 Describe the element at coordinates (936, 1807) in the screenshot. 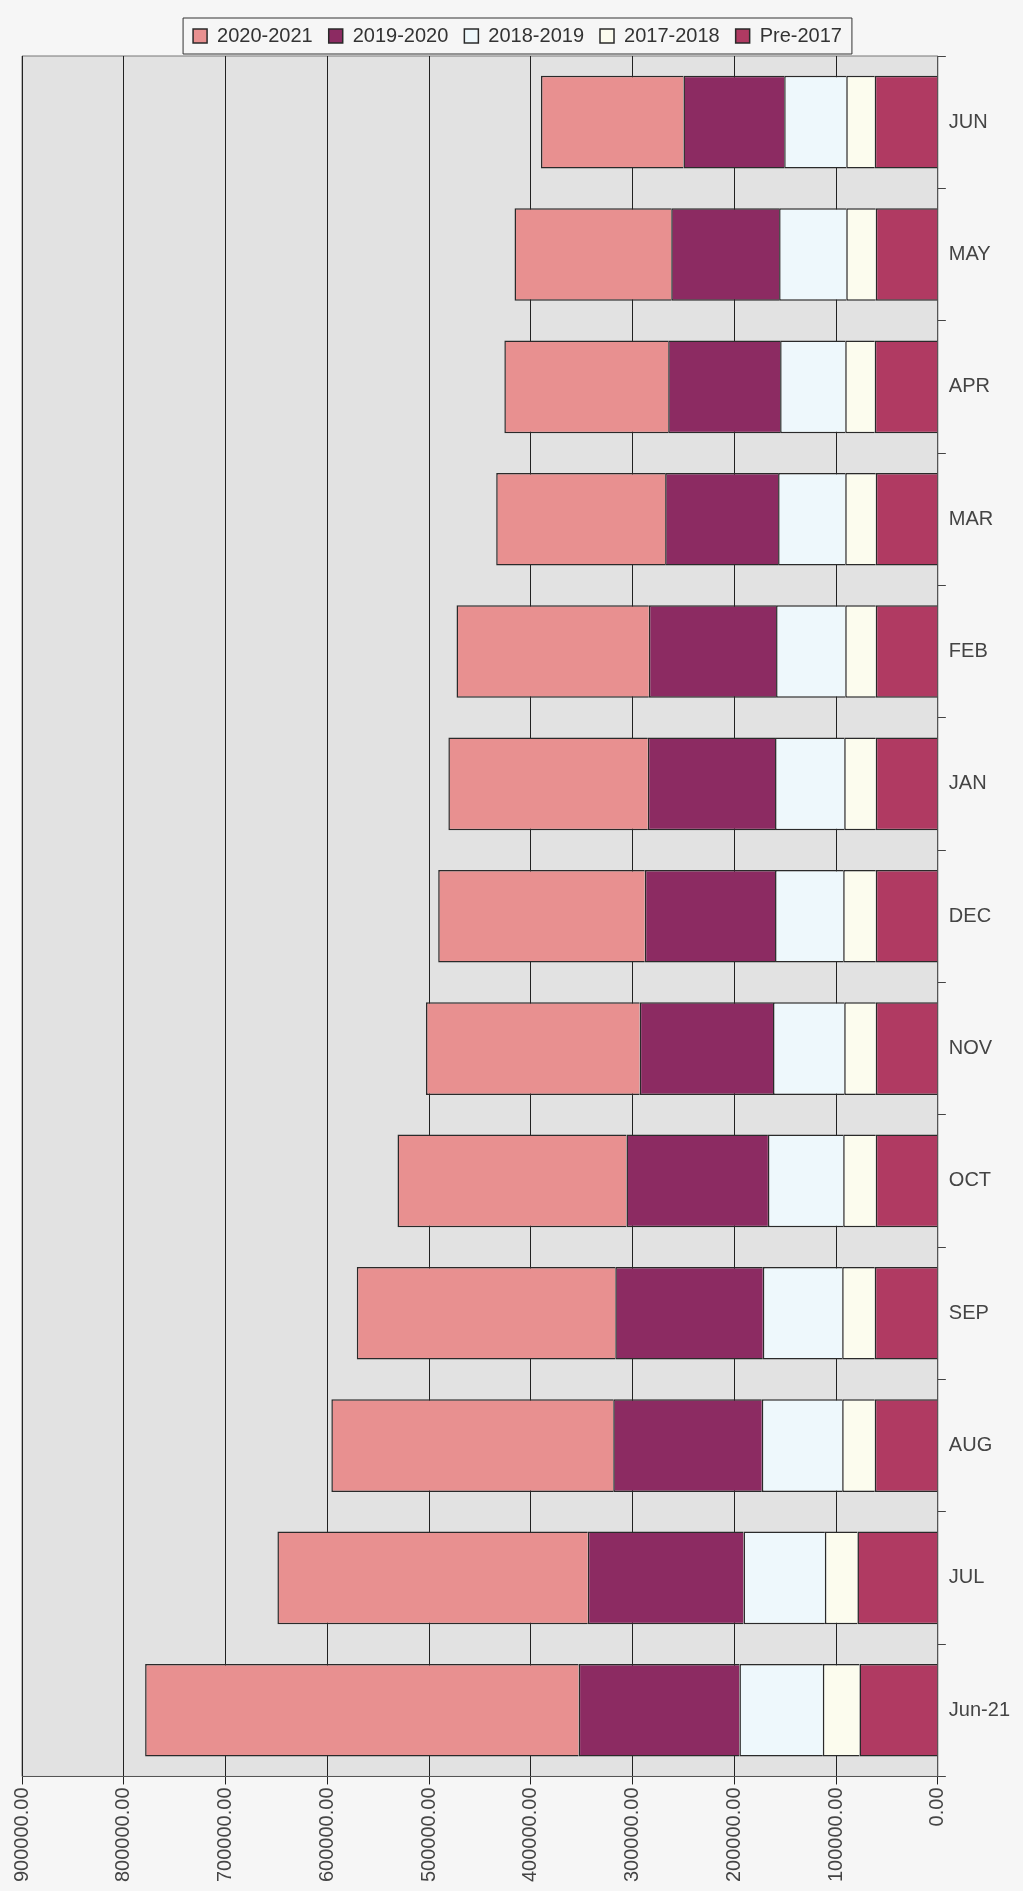

I see `x-tick-label: 0.00` at that location.